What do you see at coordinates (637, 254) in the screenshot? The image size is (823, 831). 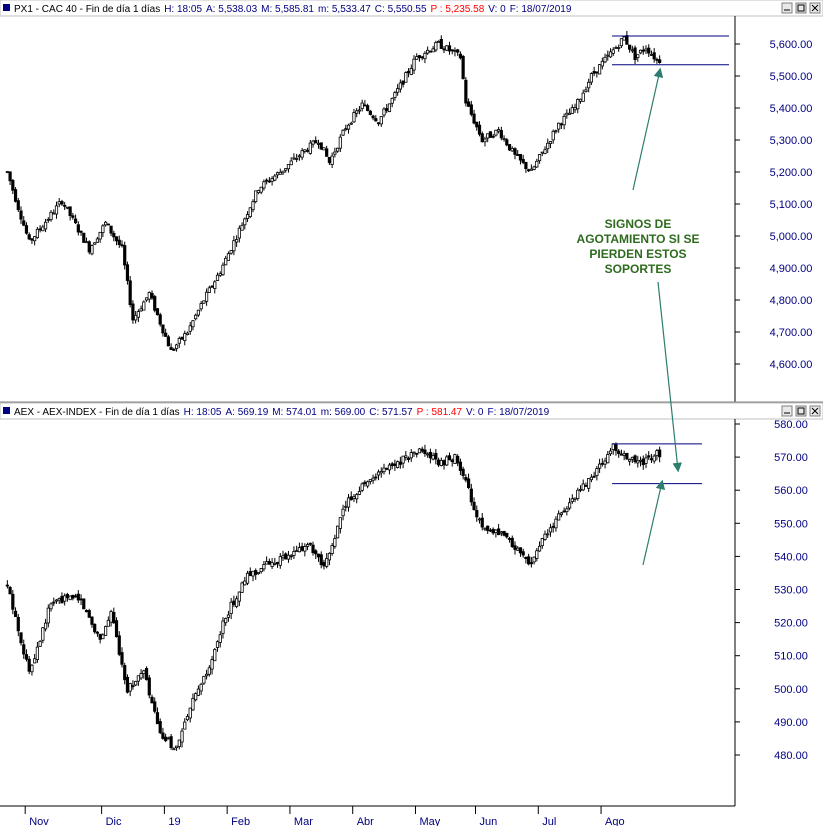 I see `annotation-line-3: PIERDEN ESTOS` at bounding box center [637, 254].